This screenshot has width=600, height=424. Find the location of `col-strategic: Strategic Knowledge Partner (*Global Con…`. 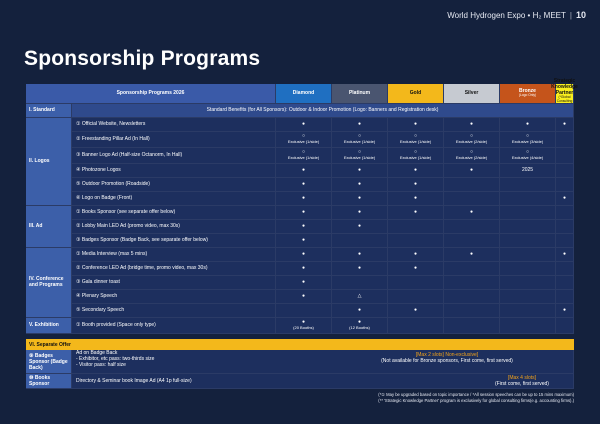

col-strategic: Strategic Knowledge Partner (*Global Con… is located at coordinates (564, 92).